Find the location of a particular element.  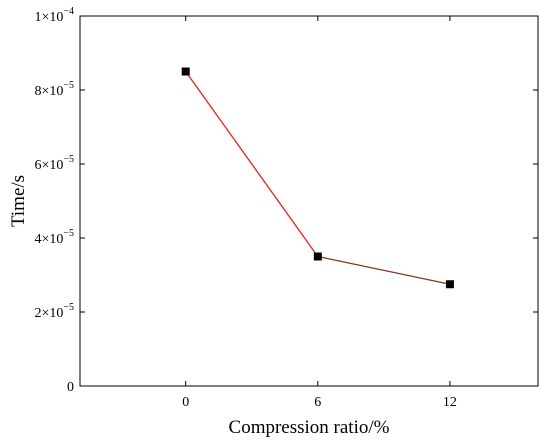

y-tick-mantissa: 1×10 is located at coordinates (48, 17).